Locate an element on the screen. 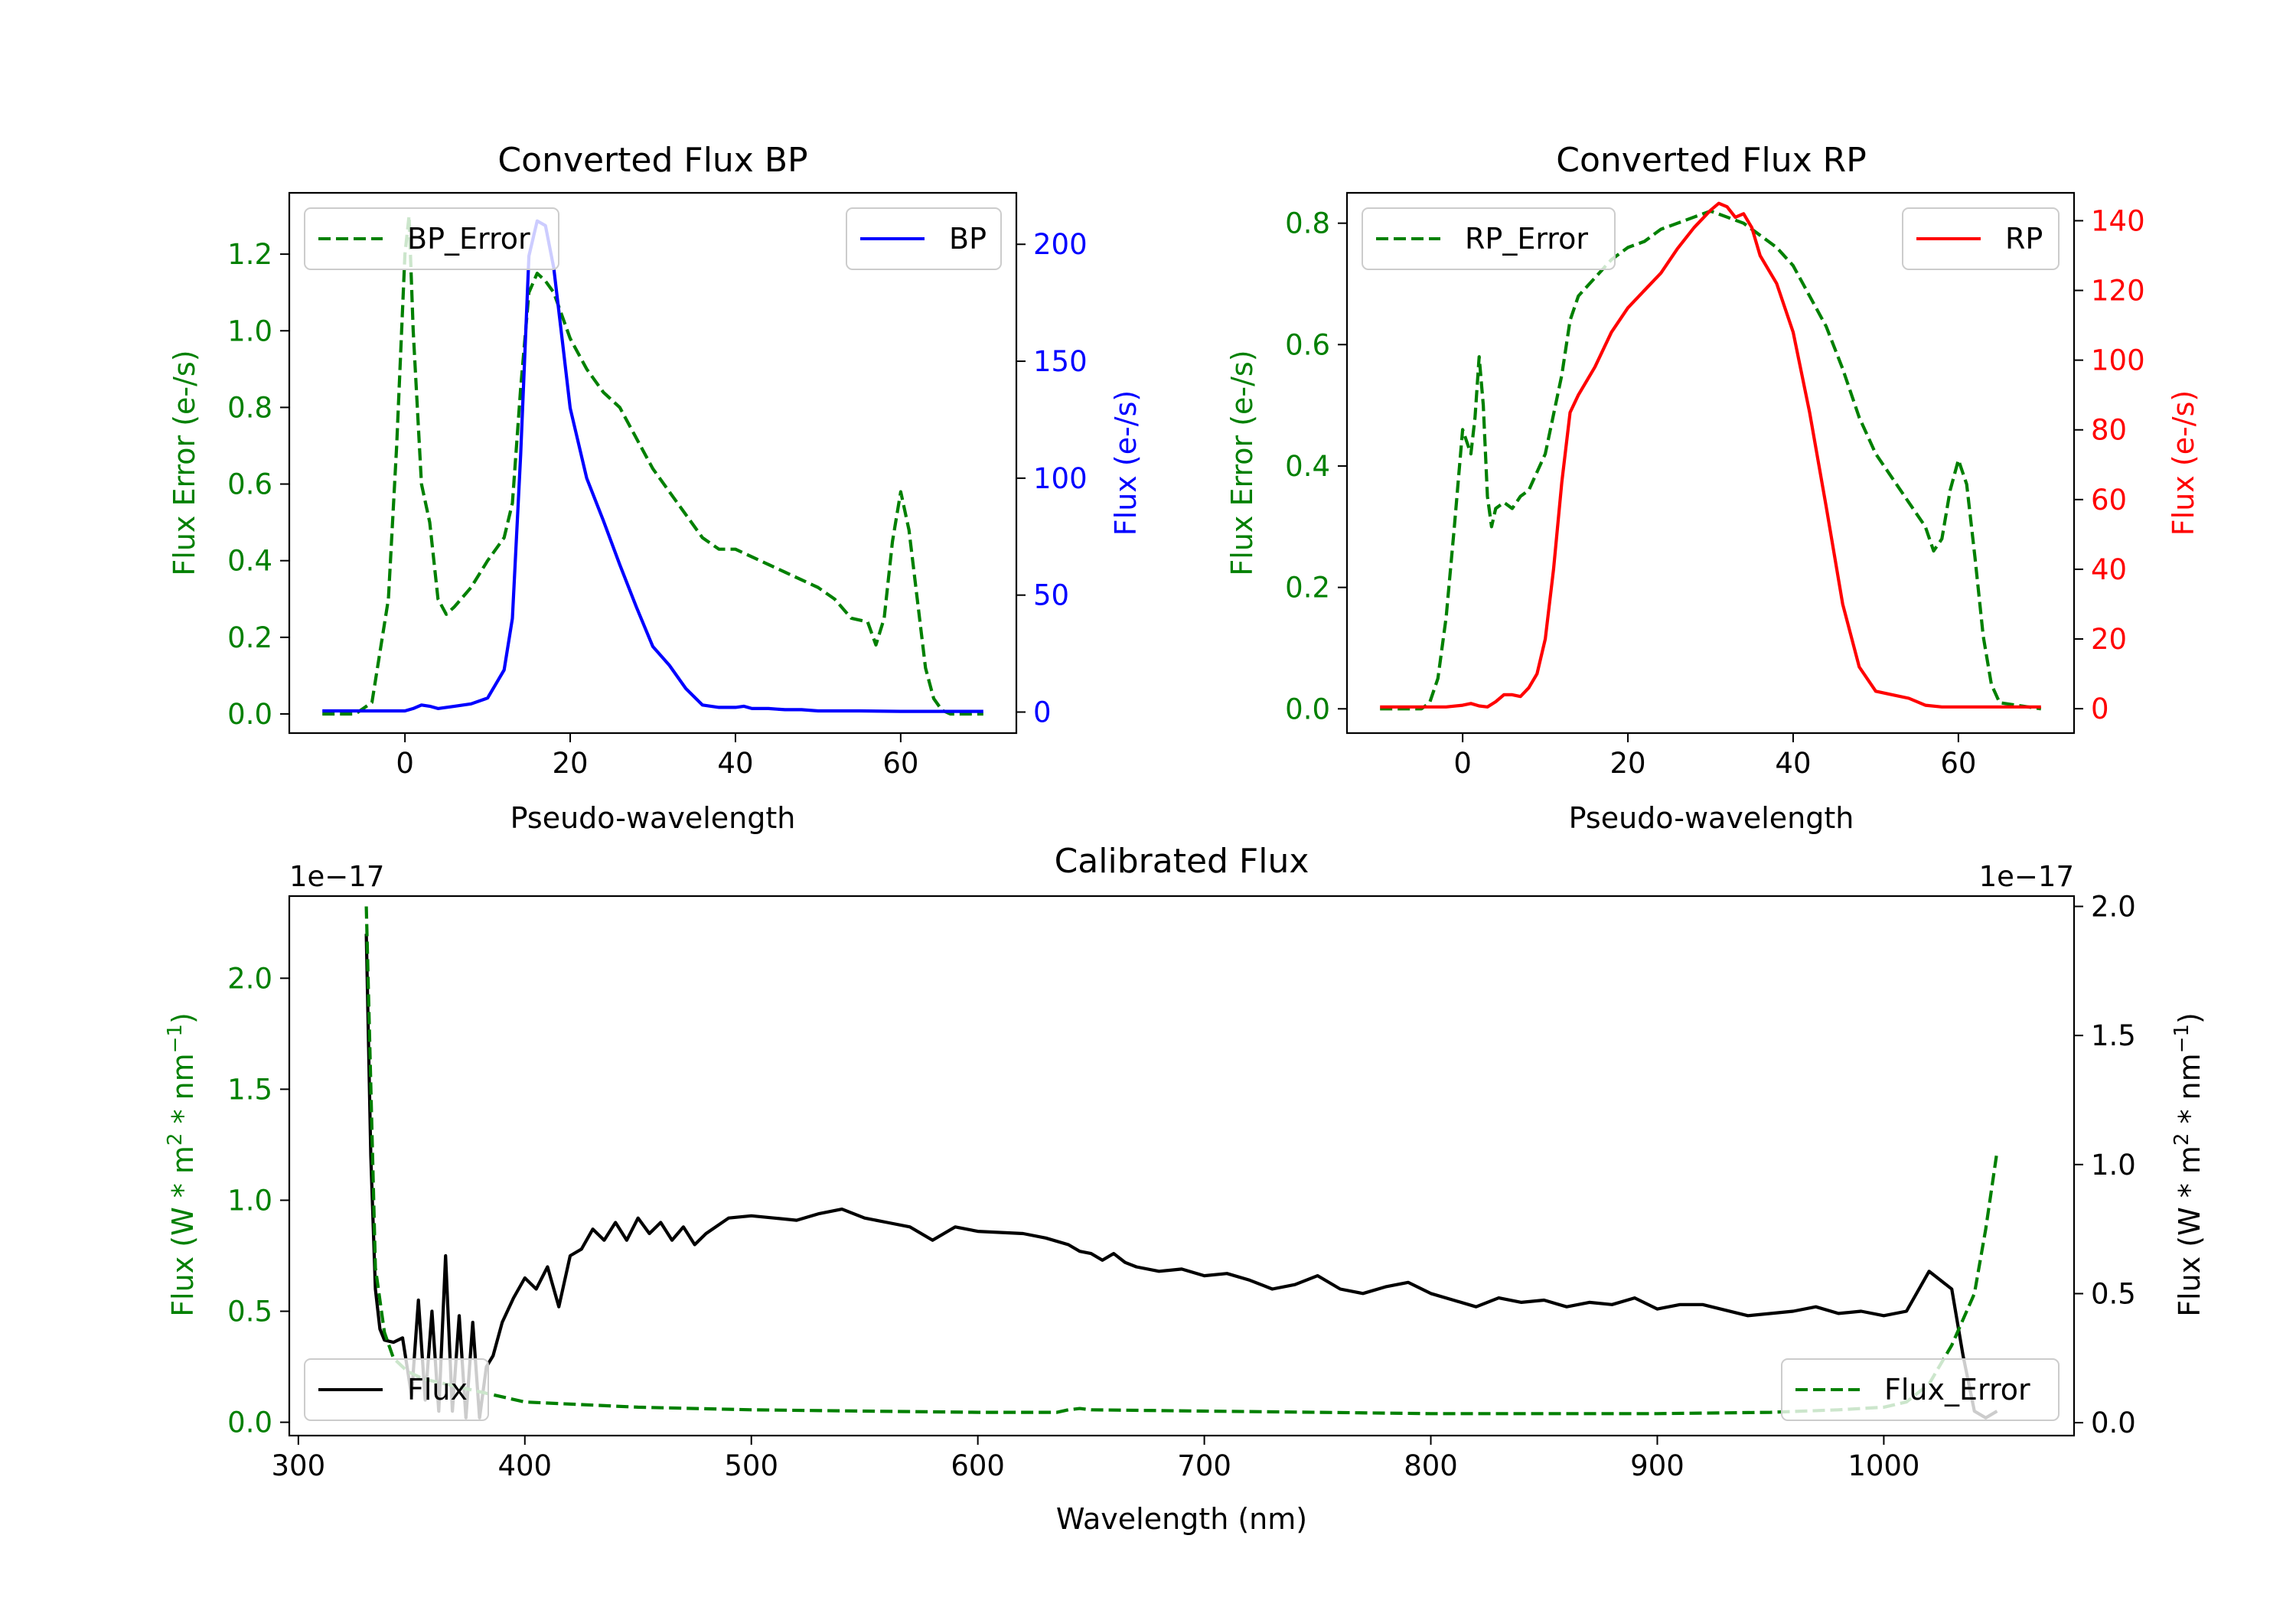 Image resolution: width=2296 pixels, height=1607 pixels. bp-legend-error: BP_Error is located at coordinates (431, 239).